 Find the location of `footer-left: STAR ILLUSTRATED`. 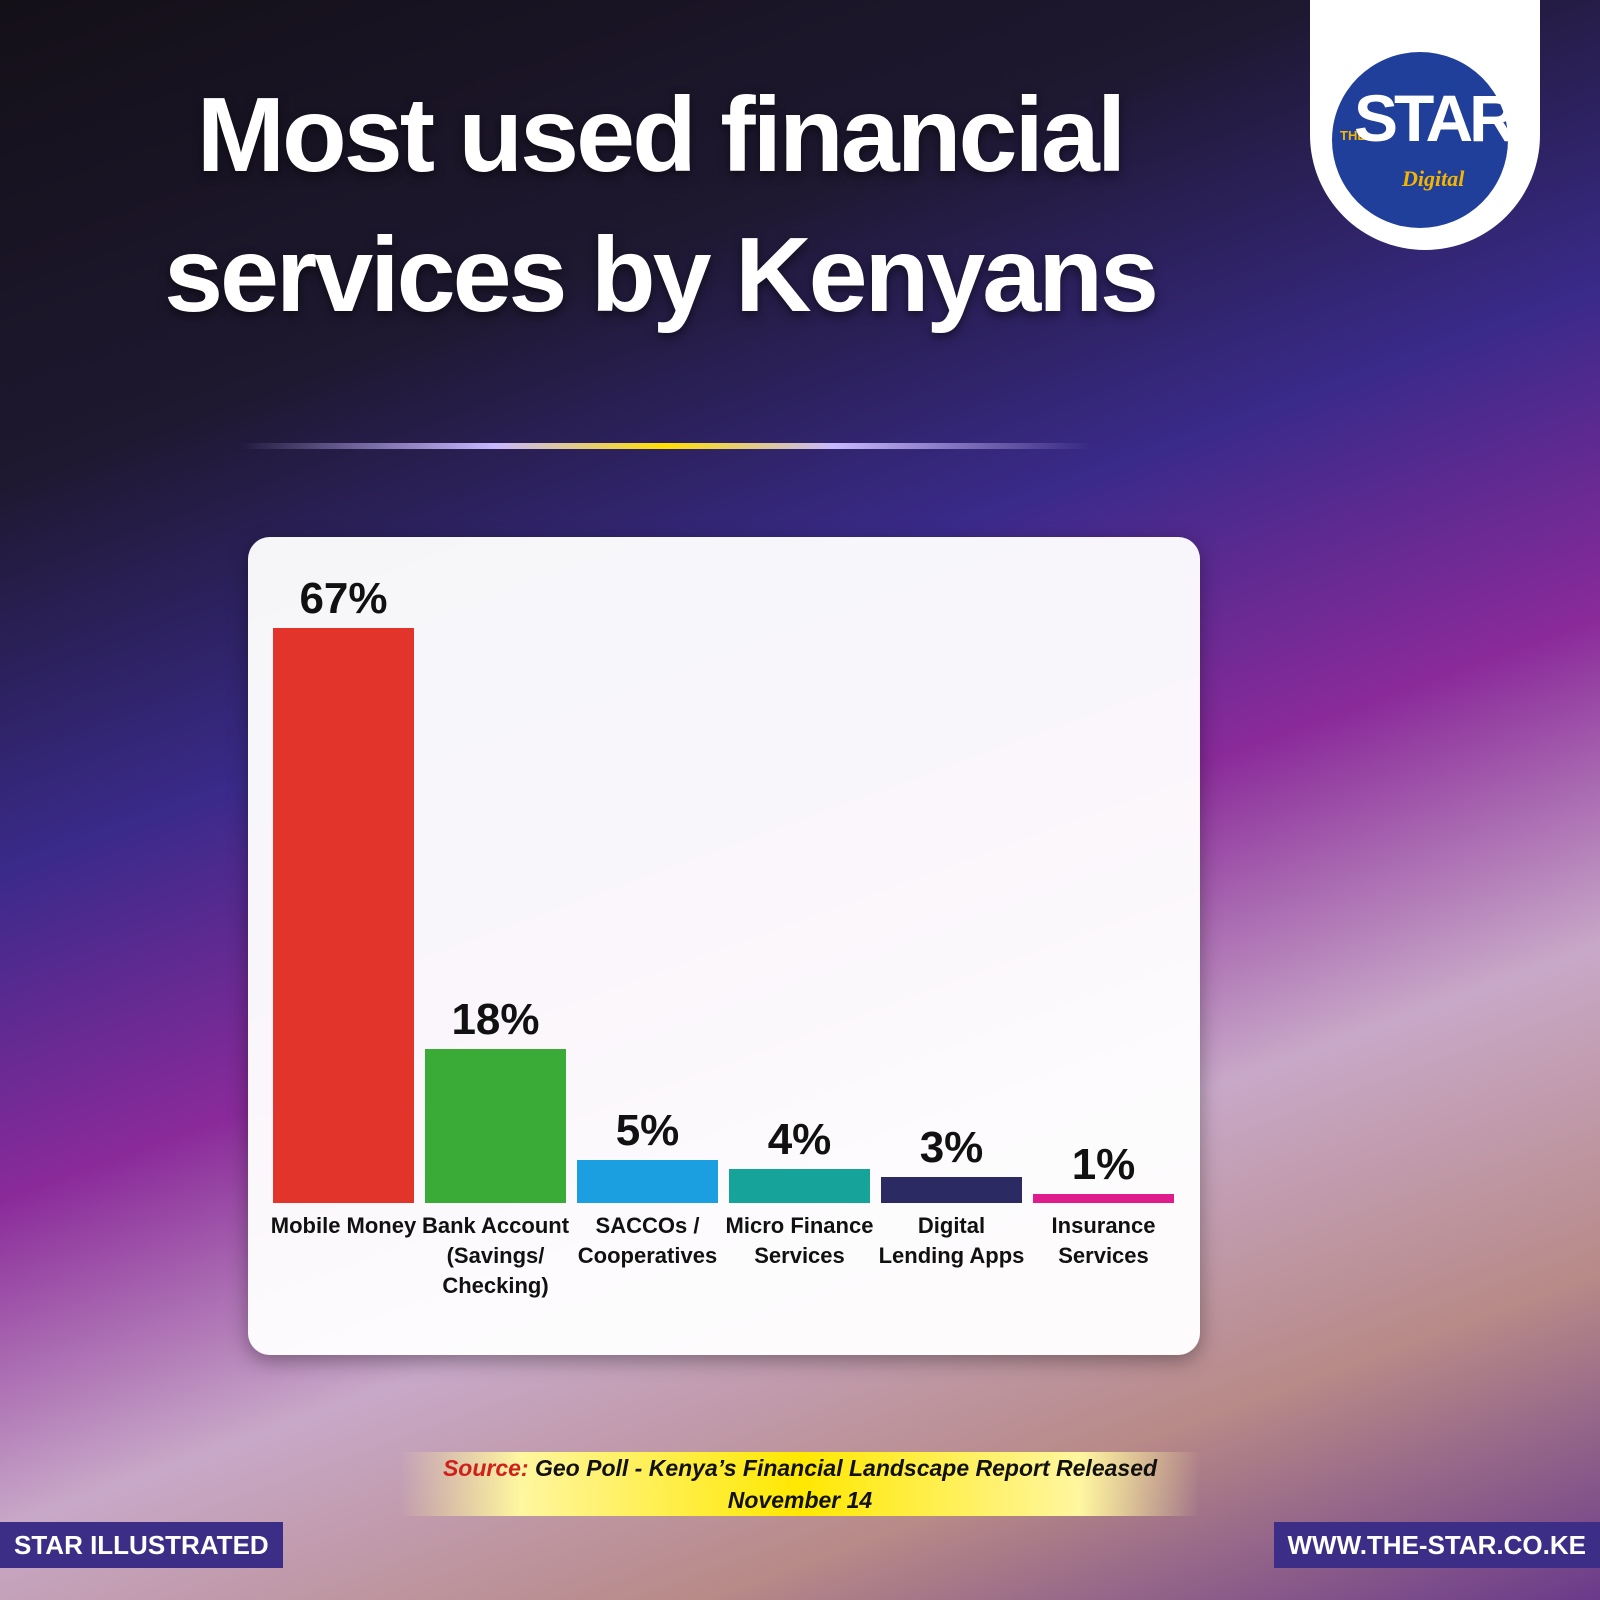

footer-left: STAR ILLUSTRATED is located at coordinates (141, 1545).